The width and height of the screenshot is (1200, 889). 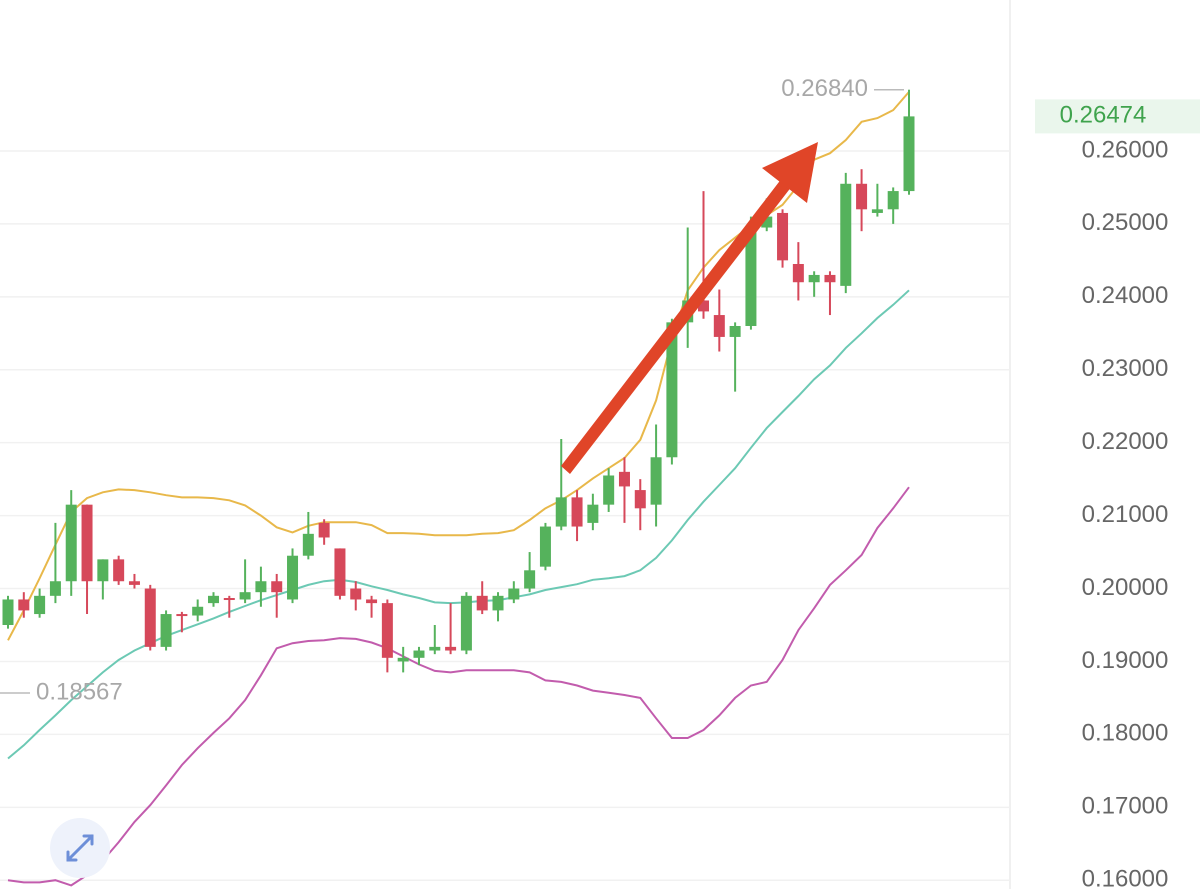 I want to click on y-tick-label: 0.20000, so click(x=1125, y=587).